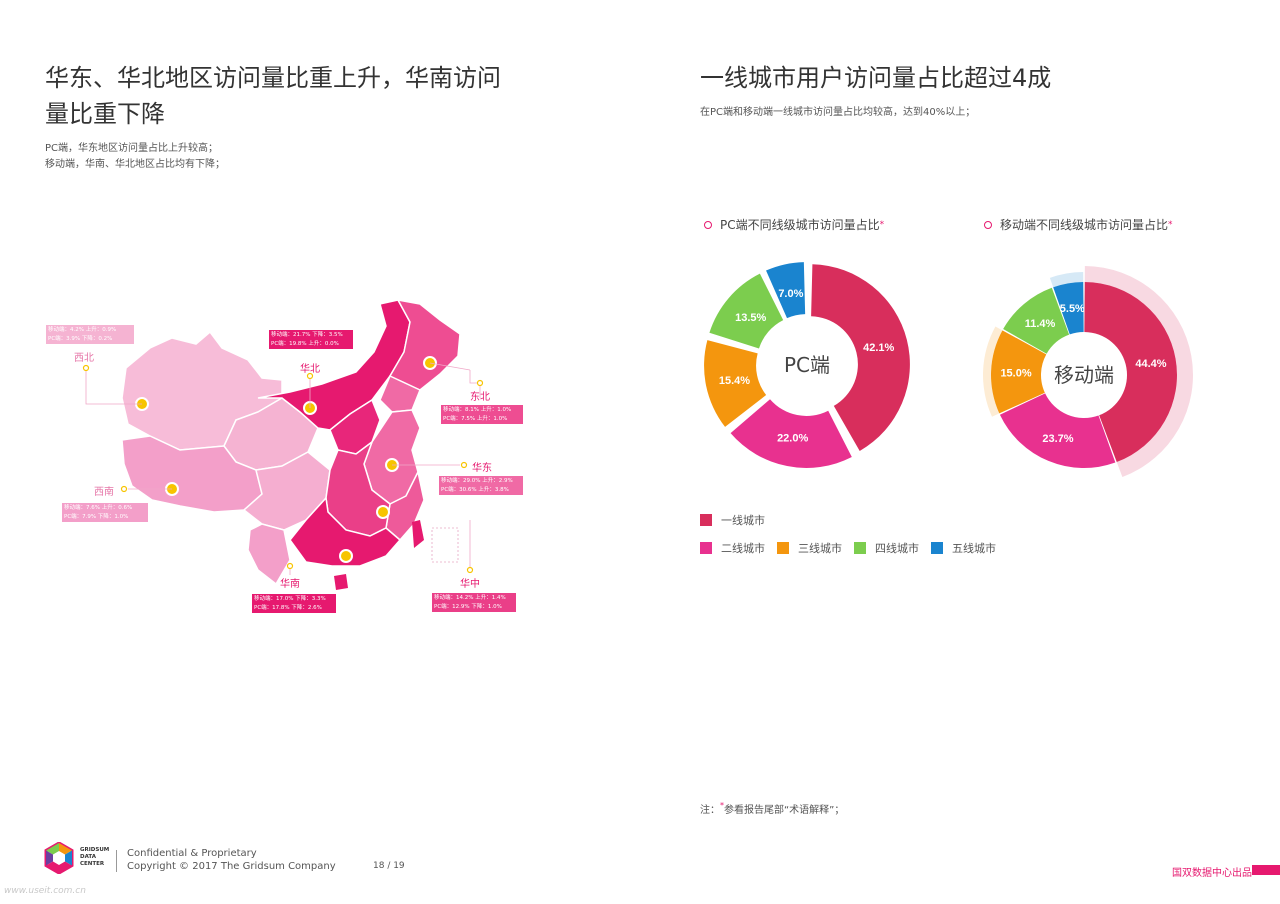 The width and height of the screenshot is (1280, 904). Describe the element at coordinates (474, 602) in the screenshot. I see `info-box-central: 移动端：14.2% 上升：1.4% PC端：12.9% 下降：1.0%` at that location.